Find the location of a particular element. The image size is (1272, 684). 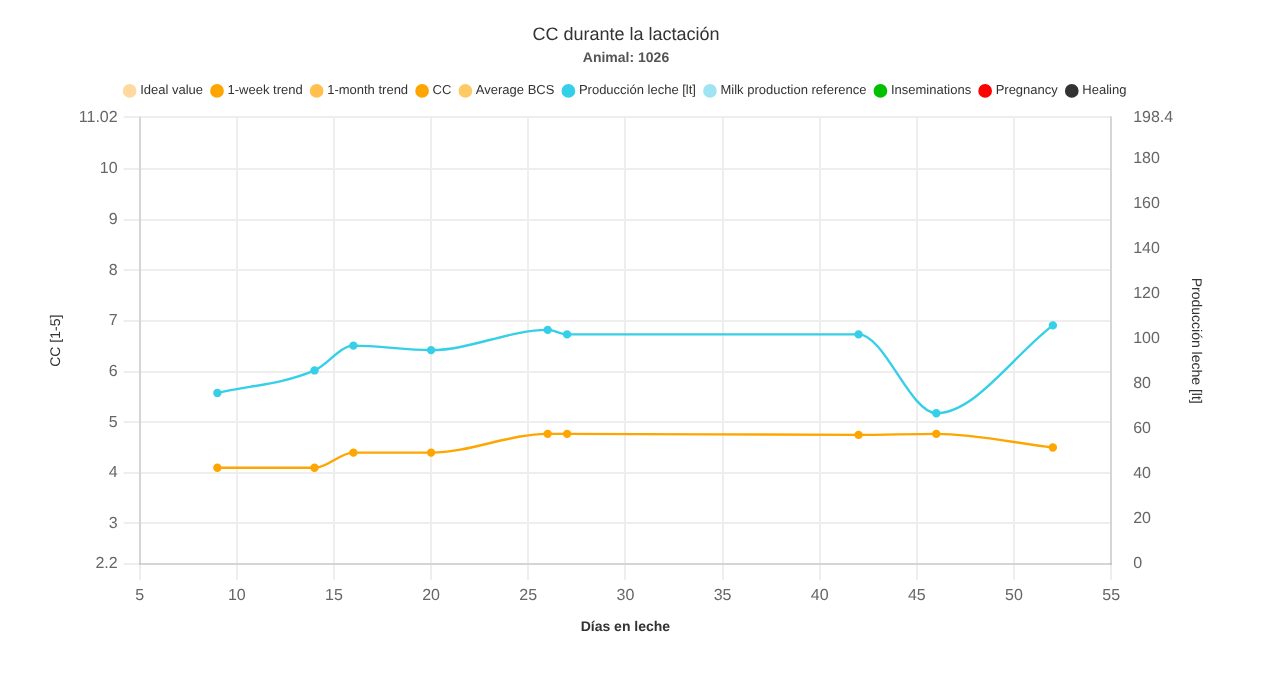

x-tick-label: 40 is located at coordinates (820, 595).